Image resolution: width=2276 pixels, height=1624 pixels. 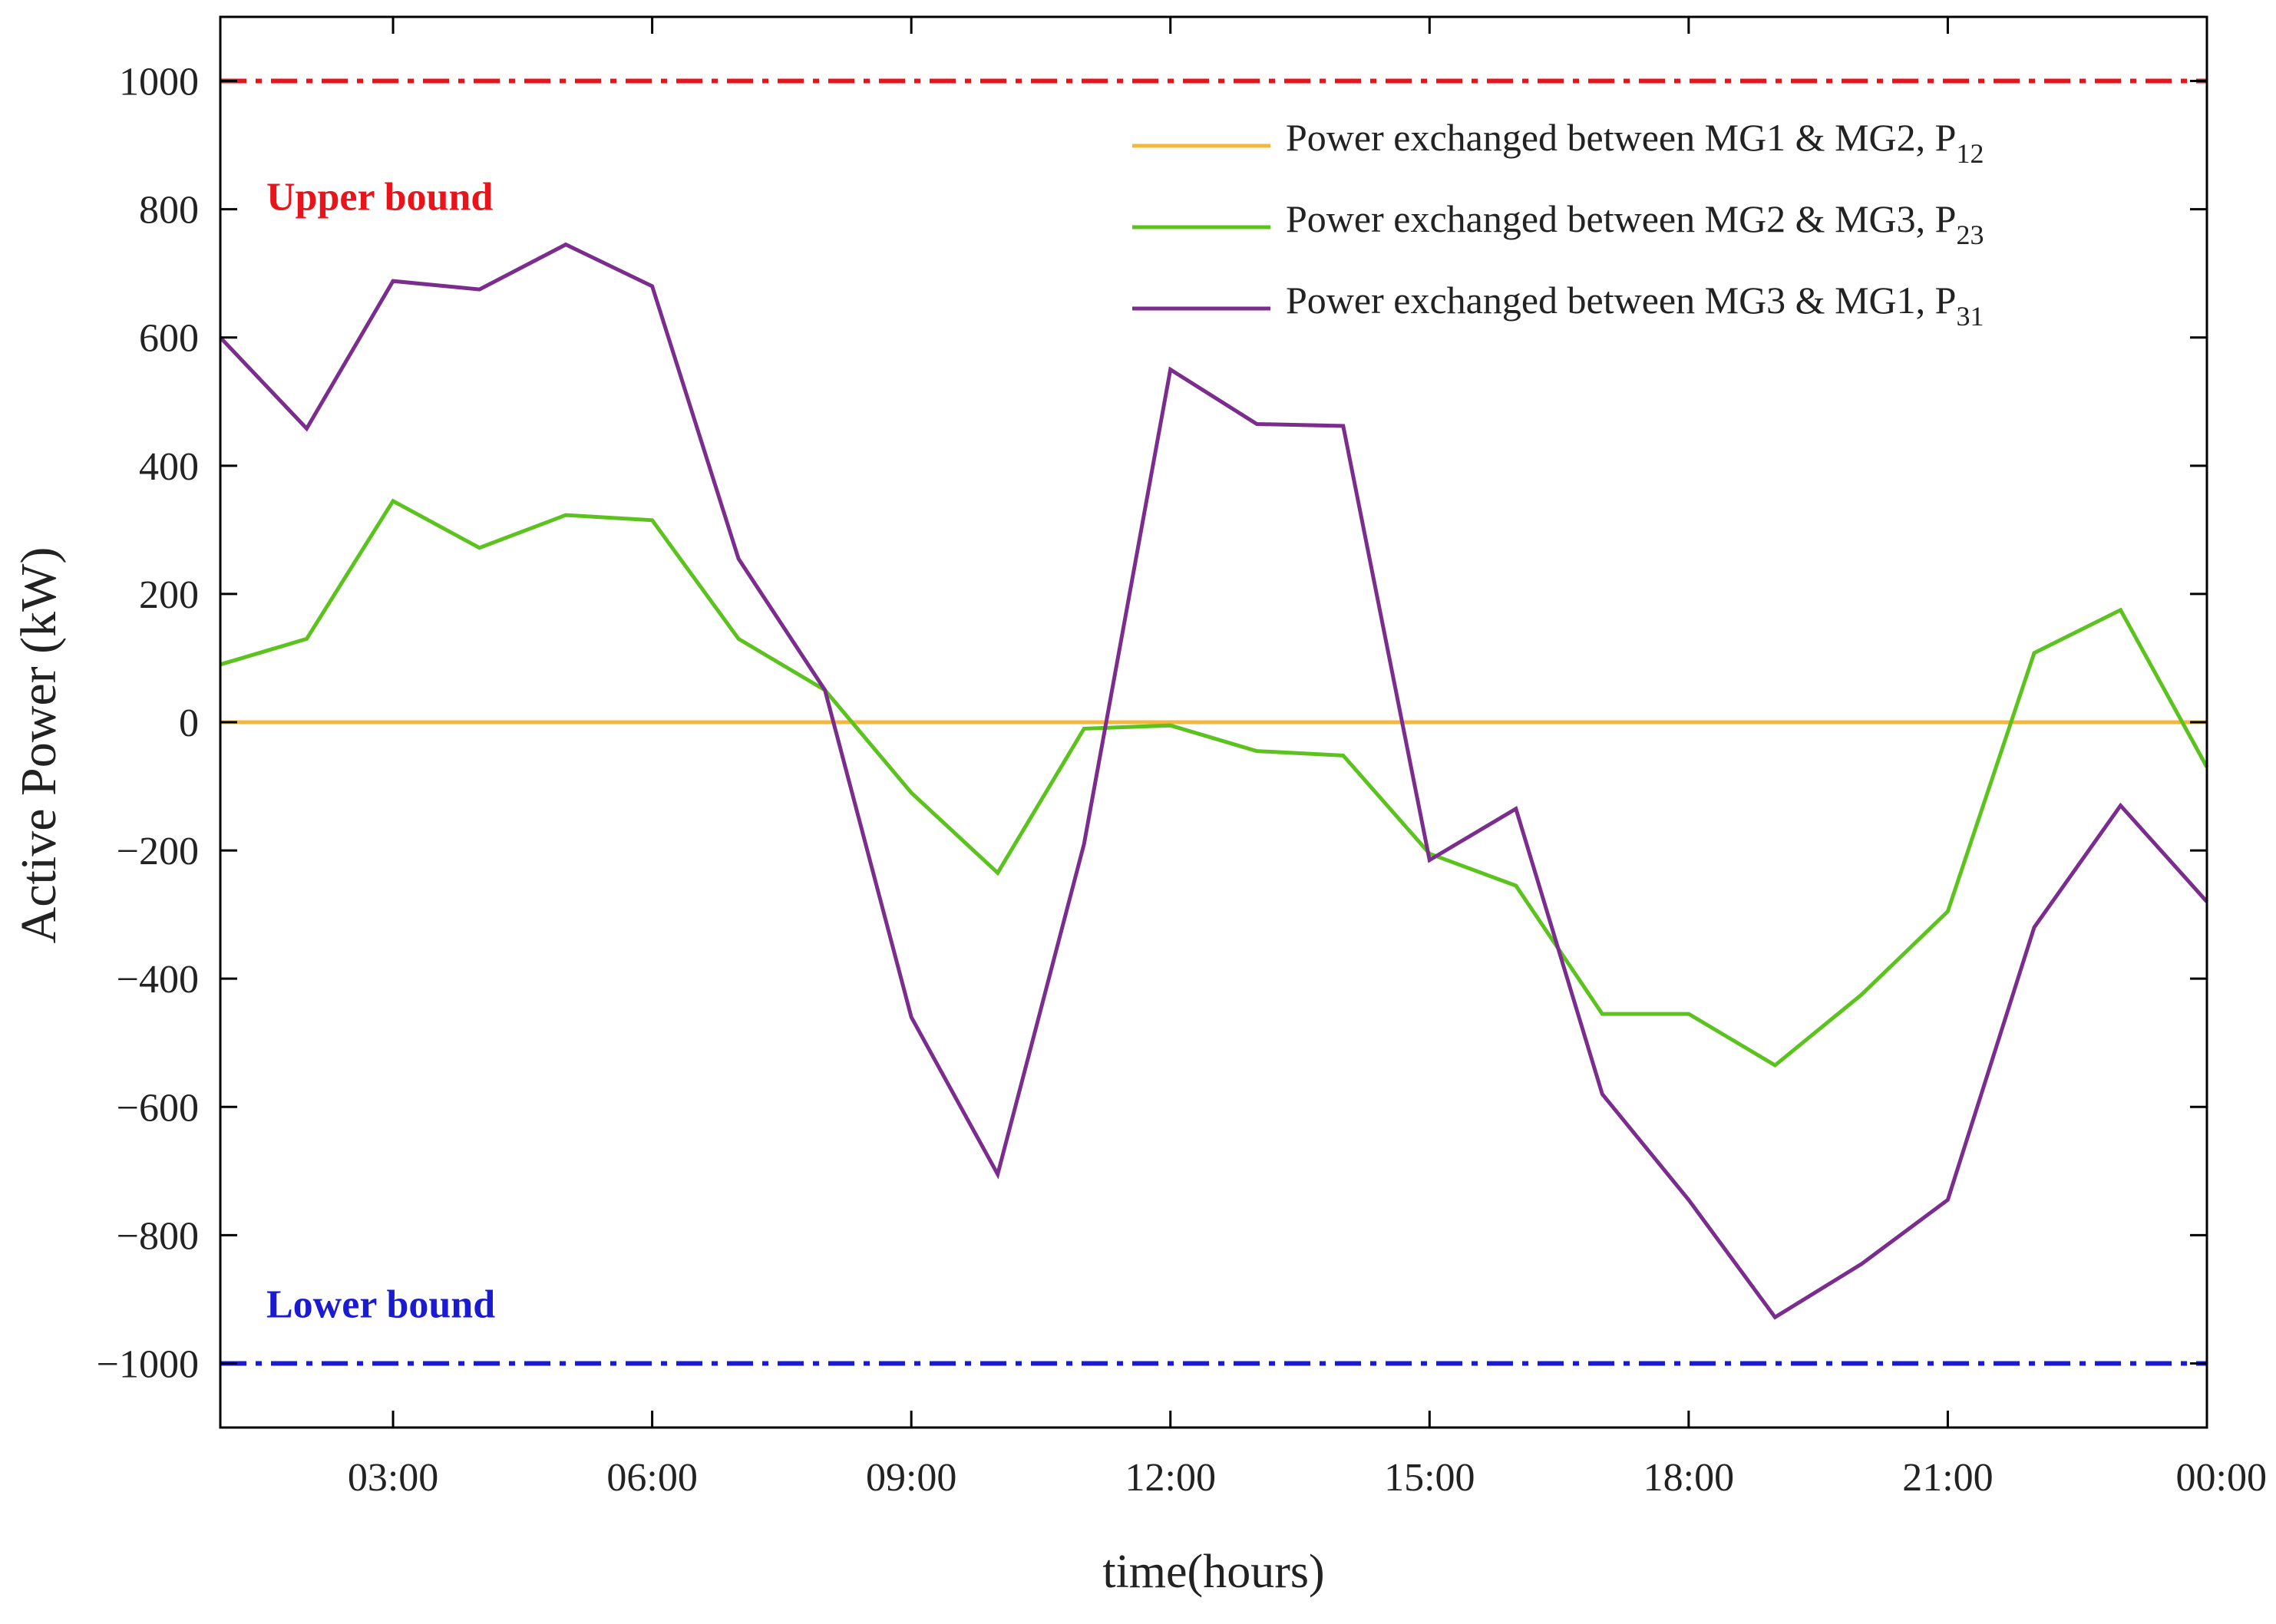 What do you see at coordinates (158, 980) in the screenshot?
I see `y-tick-label: −400` at bounding box center [158, 980].